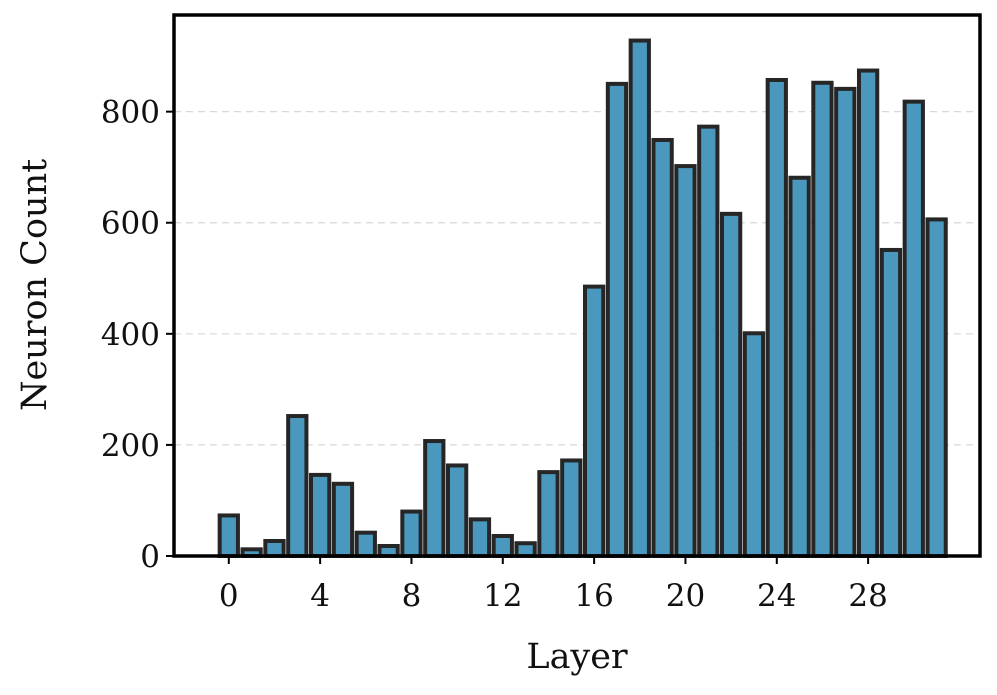 Image resolution: width=997 pixels, height=695 pixels. Describe the element at coordinates (130, 335) in the screenshot. I see `y-tick-label: 400` at that location.